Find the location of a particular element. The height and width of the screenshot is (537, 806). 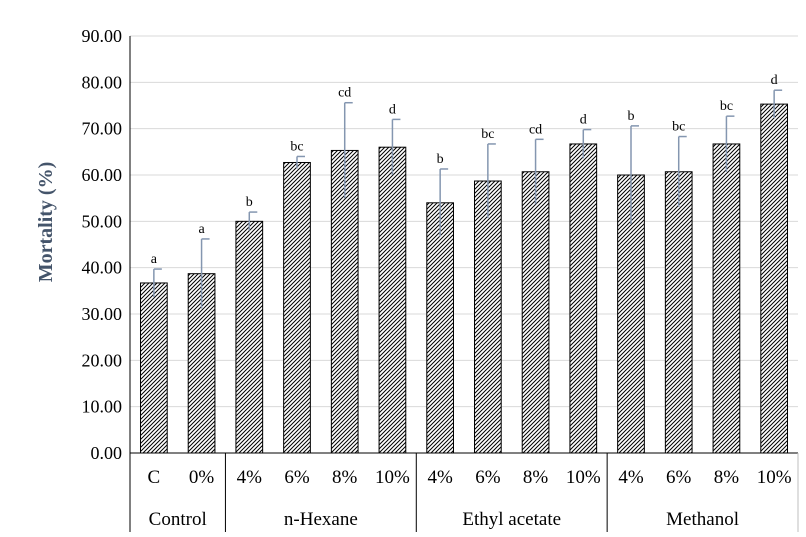

y-tick-label: 20.00 is located at coordinates (102, 360).